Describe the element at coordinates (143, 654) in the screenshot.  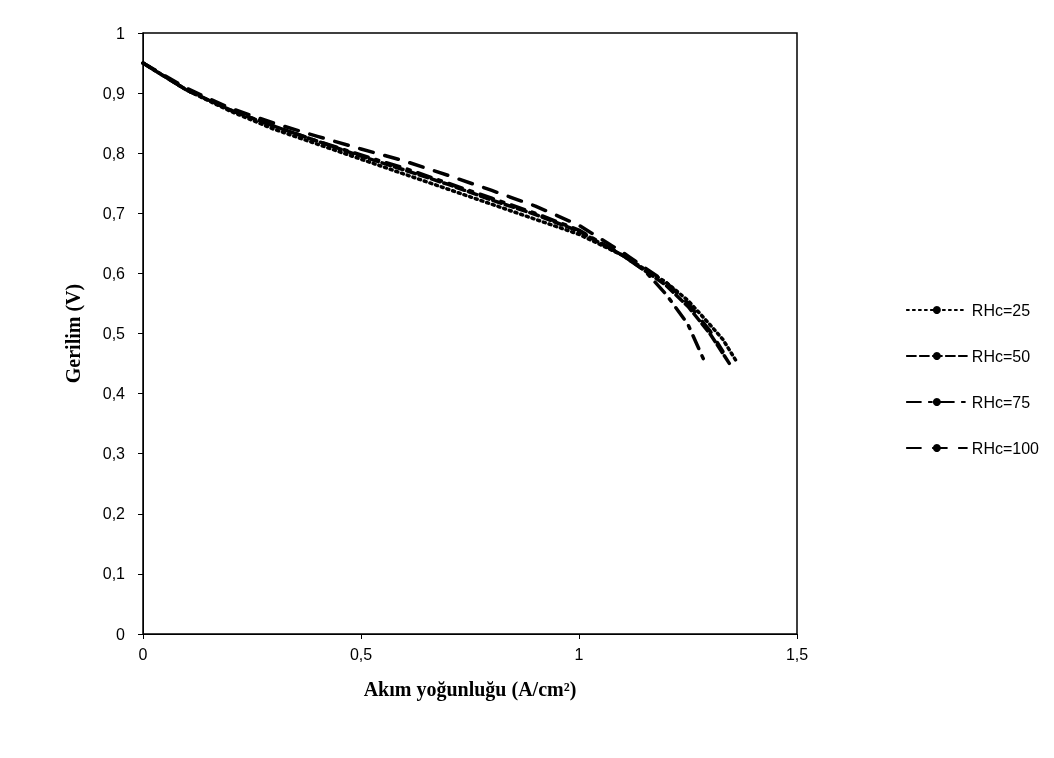
I see `x-tick-label: 0` at that location.